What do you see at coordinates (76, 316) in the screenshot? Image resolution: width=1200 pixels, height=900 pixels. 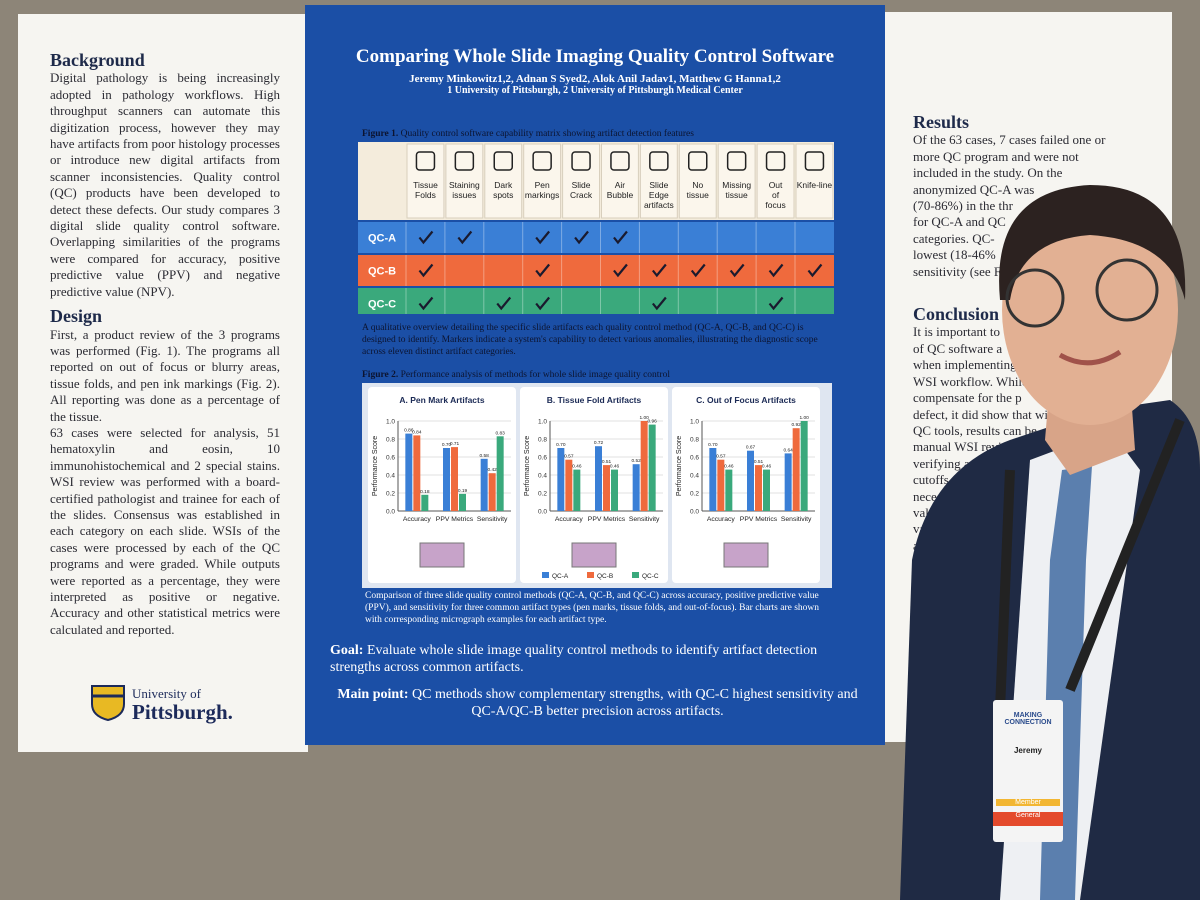 I see `heading: Design` at bounding box center [76, 316].